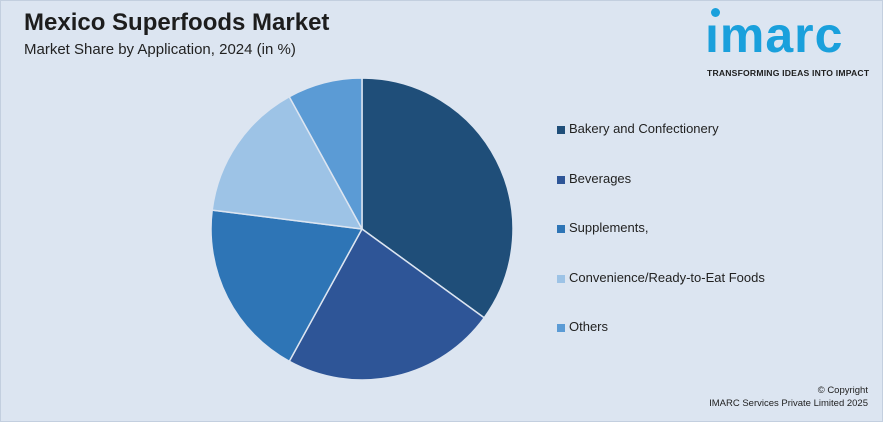 The width and height of the screenshot is (883, 422). I want to click on logo-tagline: TRANSFORMING IDEAS INTO IMPACT, so click(788, 73).